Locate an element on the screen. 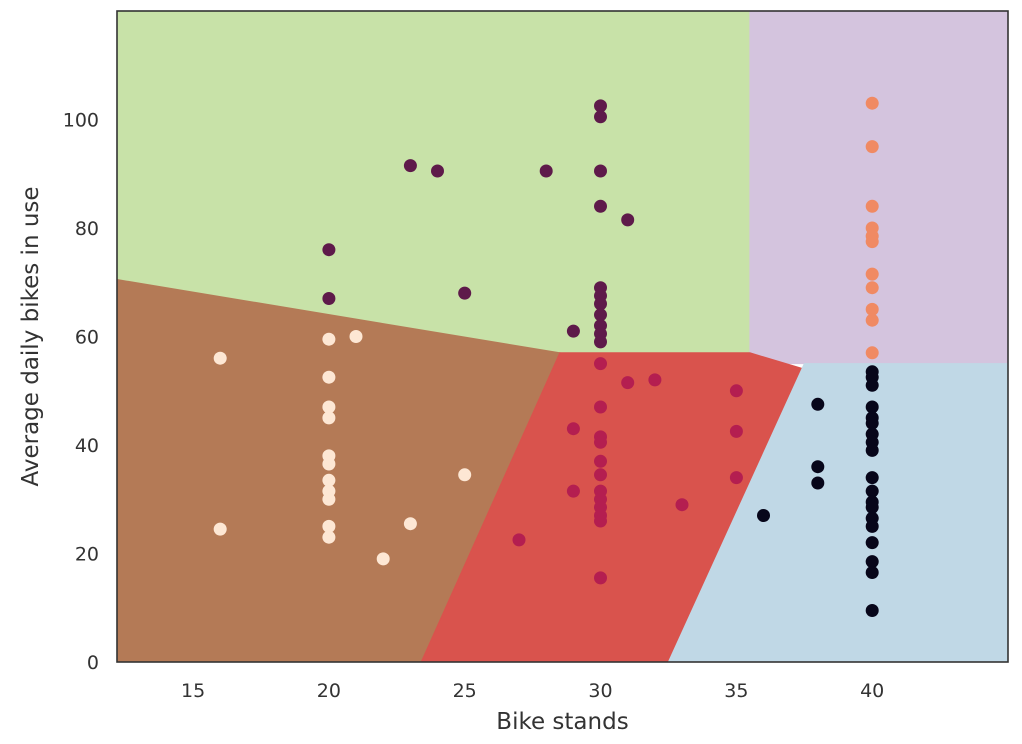  y-tick-label: 20 is located at coordinates (87, 555).